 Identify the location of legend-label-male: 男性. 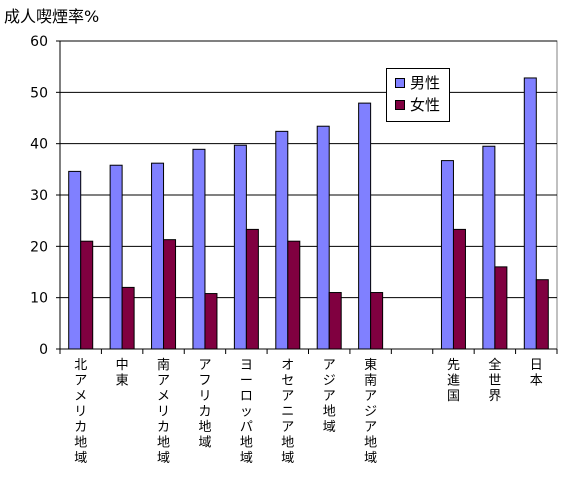
(425, 83).